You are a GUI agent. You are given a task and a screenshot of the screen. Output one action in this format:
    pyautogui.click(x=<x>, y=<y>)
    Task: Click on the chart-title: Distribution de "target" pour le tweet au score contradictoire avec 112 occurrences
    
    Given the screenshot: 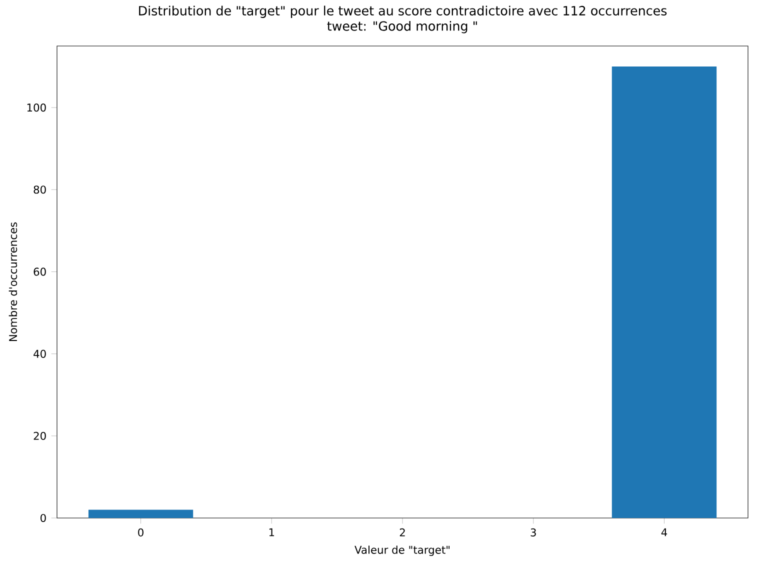 What is the action you would take?
    pyautogui.click(x=403, y=12)
    